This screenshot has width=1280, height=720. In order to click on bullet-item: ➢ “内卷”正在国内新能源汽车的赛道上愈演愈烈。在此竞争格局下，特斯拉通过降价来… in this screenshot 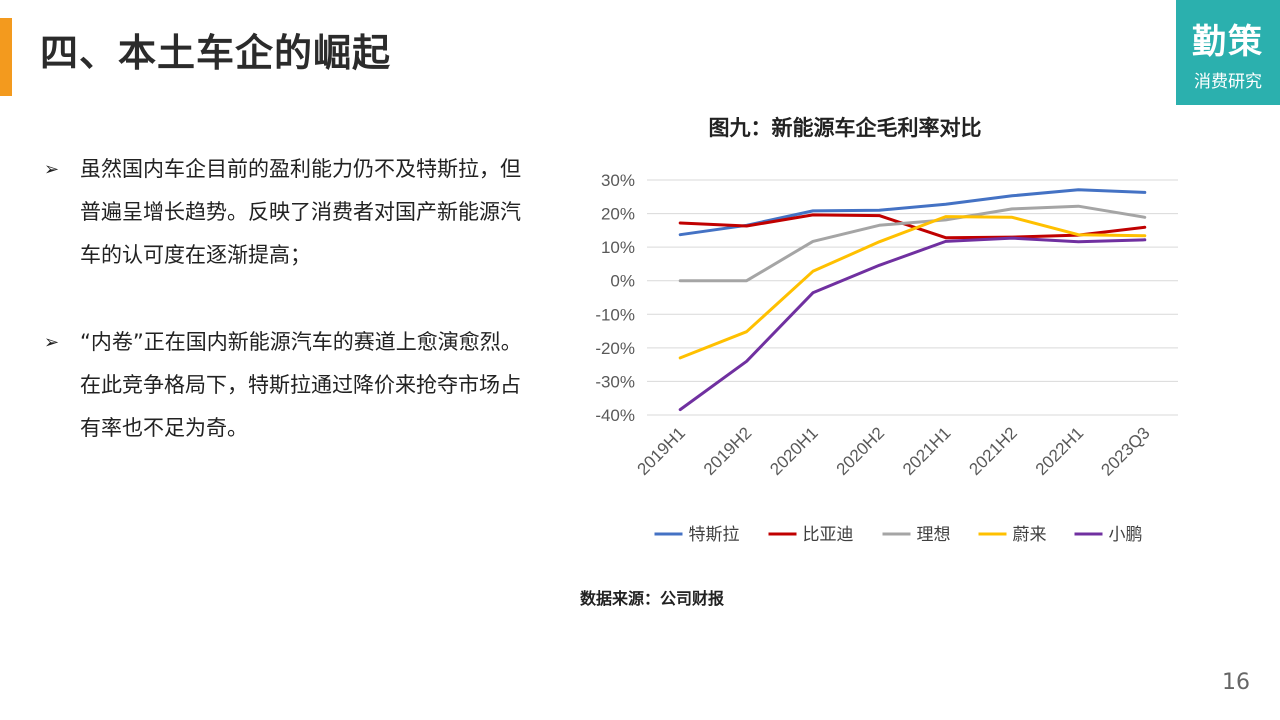, I will do `click(289, 385)`.